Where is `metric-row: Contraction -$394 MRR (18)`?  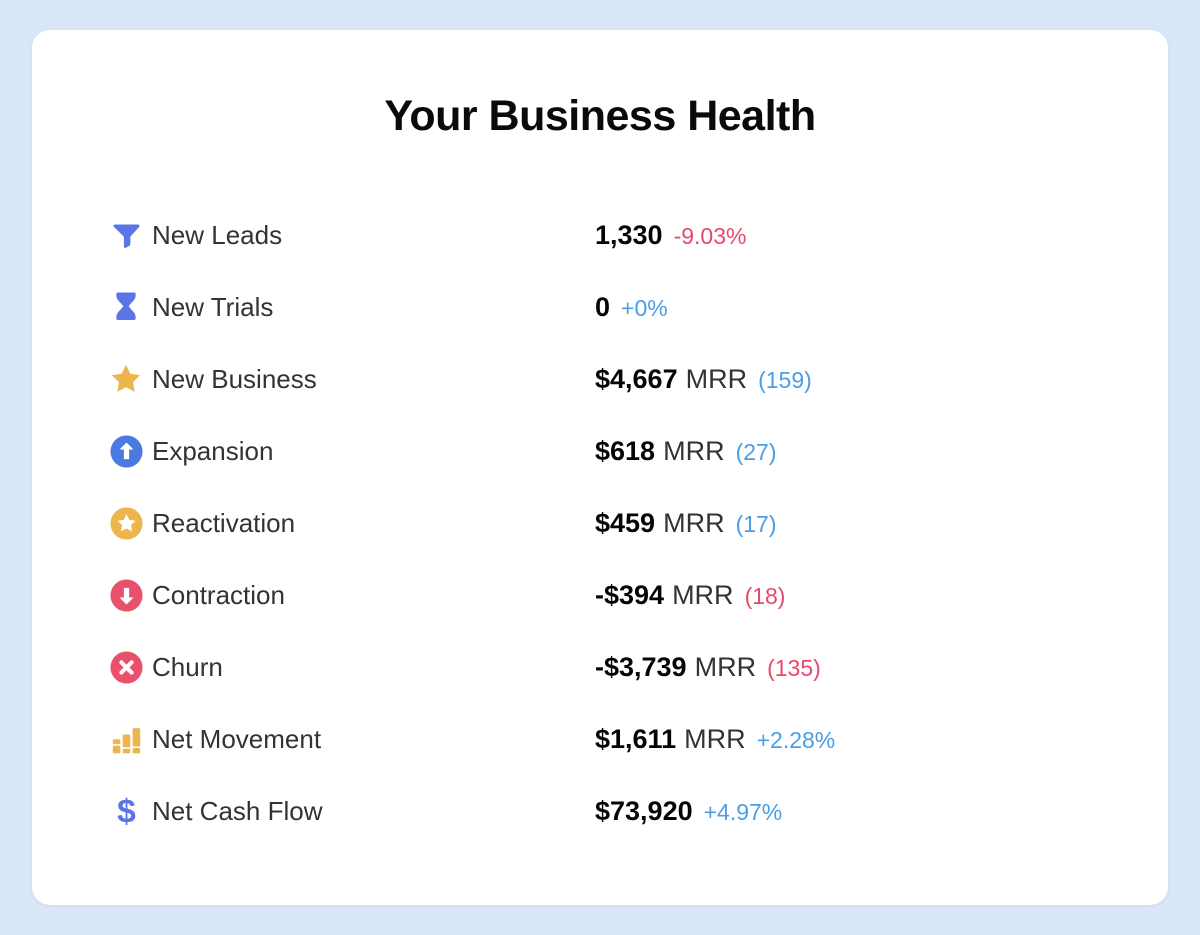
metric-row: Contraction -$394 MRR (18) is located at coordinates (638, 595).